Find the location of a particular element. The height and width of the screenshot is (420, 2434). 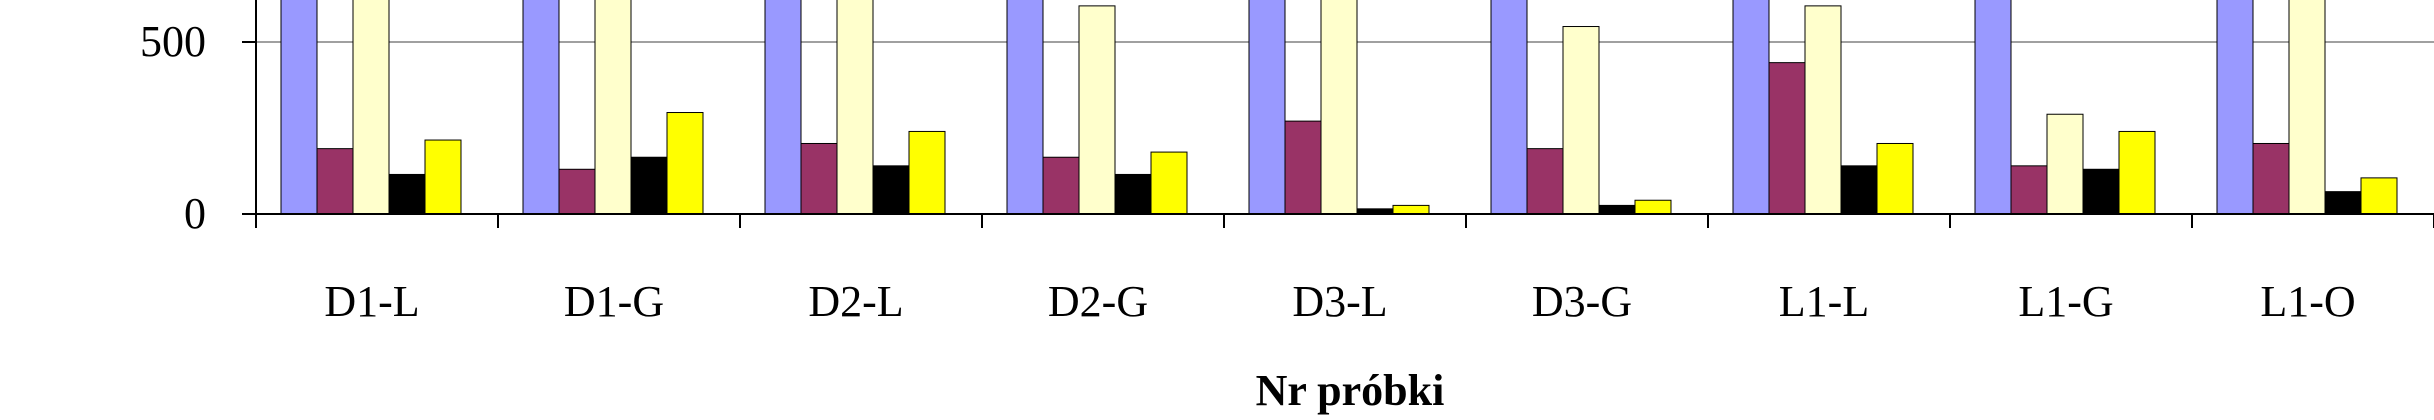

x-tick-label: D1-L is located at coordinates (371, 301).